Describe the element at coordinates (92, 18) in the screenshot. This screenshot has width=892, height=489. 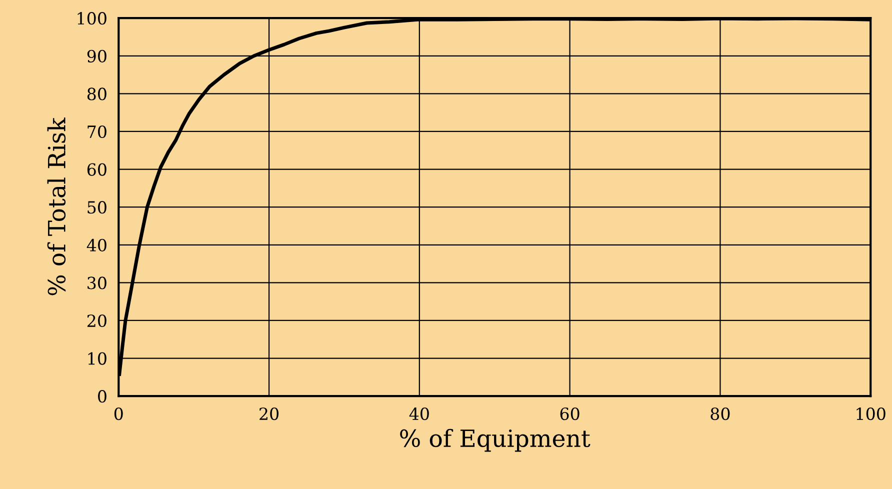
I see `y-tick-label: 100` at that location.